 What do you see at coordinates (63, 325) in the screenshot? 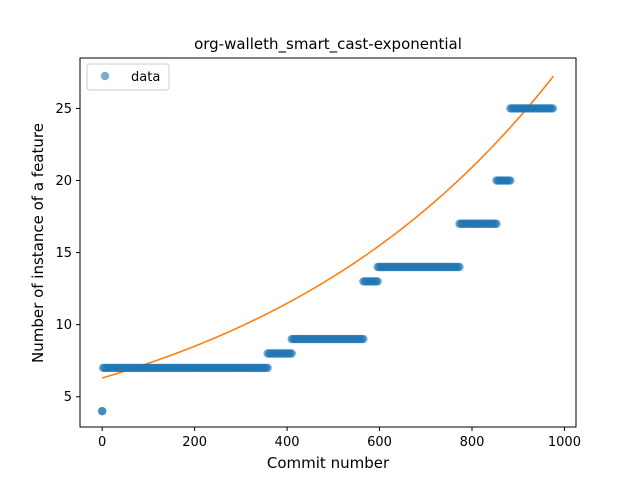
I see `y-tick-label: 10` at bounding box center [63, 325].